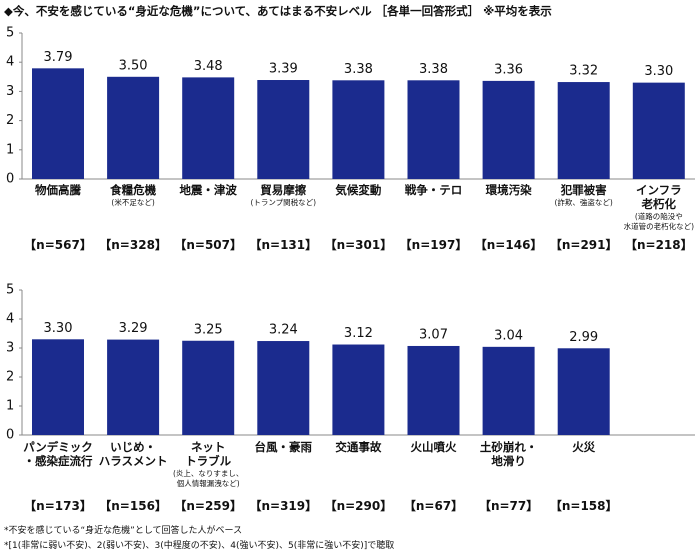  I want to click on value-label: 3.50, so click(133, 65).